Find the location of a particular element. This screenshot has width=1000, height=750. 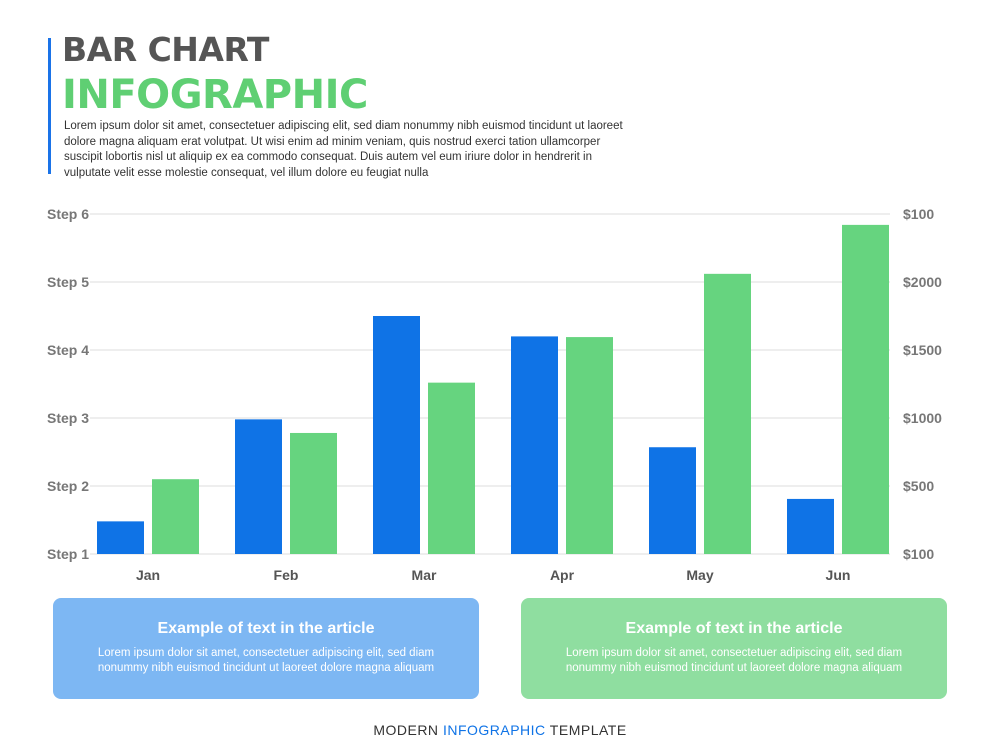

left-tick-label: Step 4 is located at coordinates (68, 350).